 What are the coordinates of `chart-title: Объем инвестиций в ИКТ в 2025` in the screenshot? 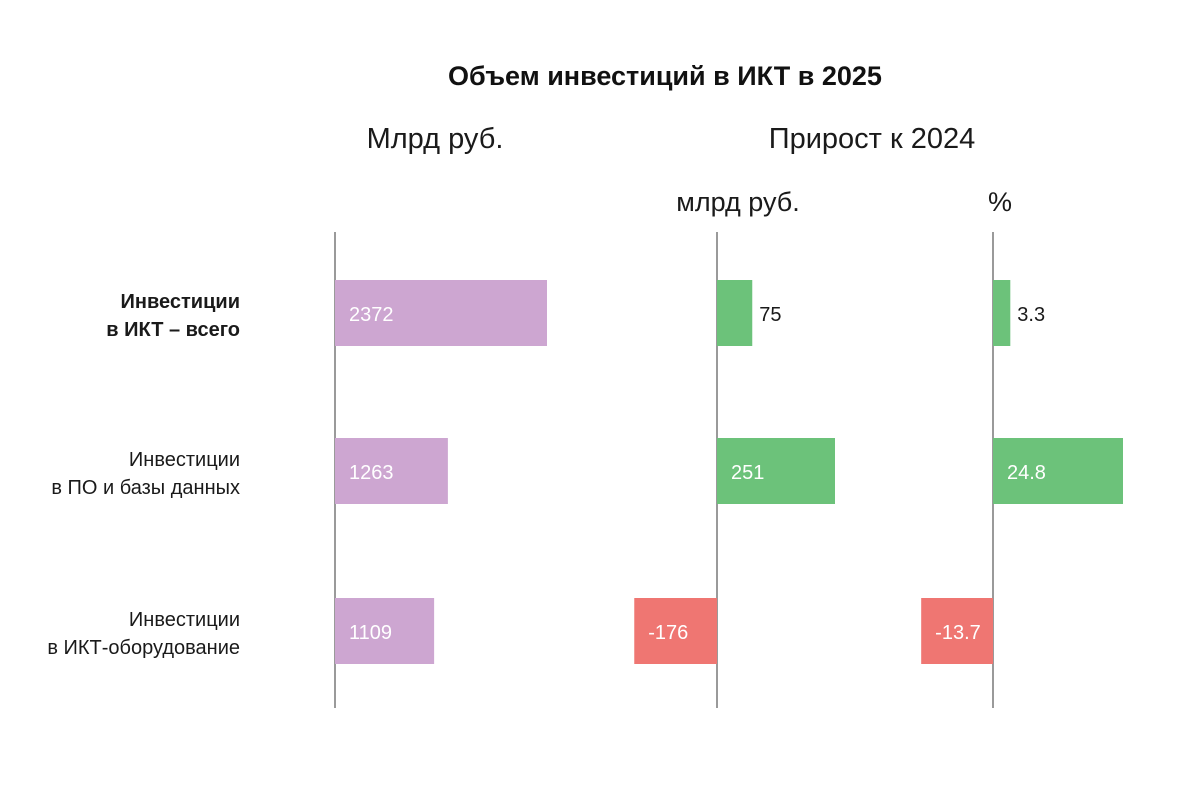 It's located at (665, 76).